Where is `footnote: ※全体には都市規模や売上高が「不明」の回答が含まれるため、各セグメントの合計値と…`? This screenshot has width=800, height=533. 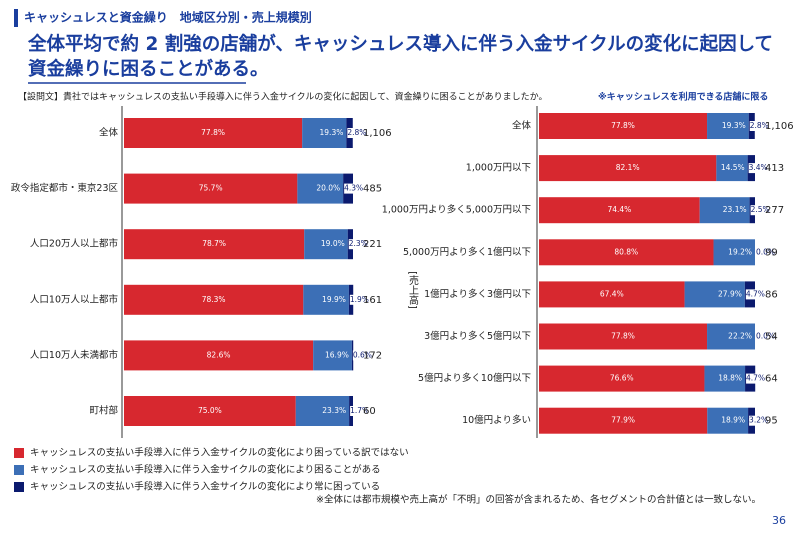
footnote: ※全体には都市規模や売上高が「不明」の回答が含まれるため、各セグメントの合計値と… is located at coordinates (538, 500).